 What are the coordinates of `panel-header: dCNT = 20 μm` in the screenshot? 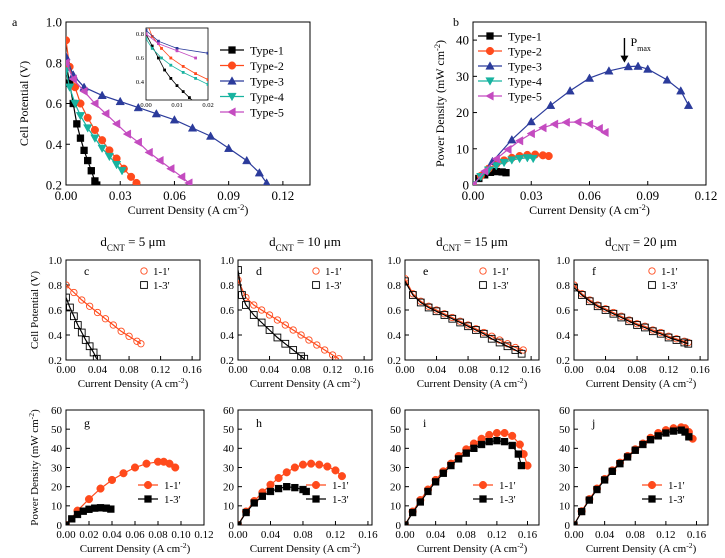 It's located at (641, 243).